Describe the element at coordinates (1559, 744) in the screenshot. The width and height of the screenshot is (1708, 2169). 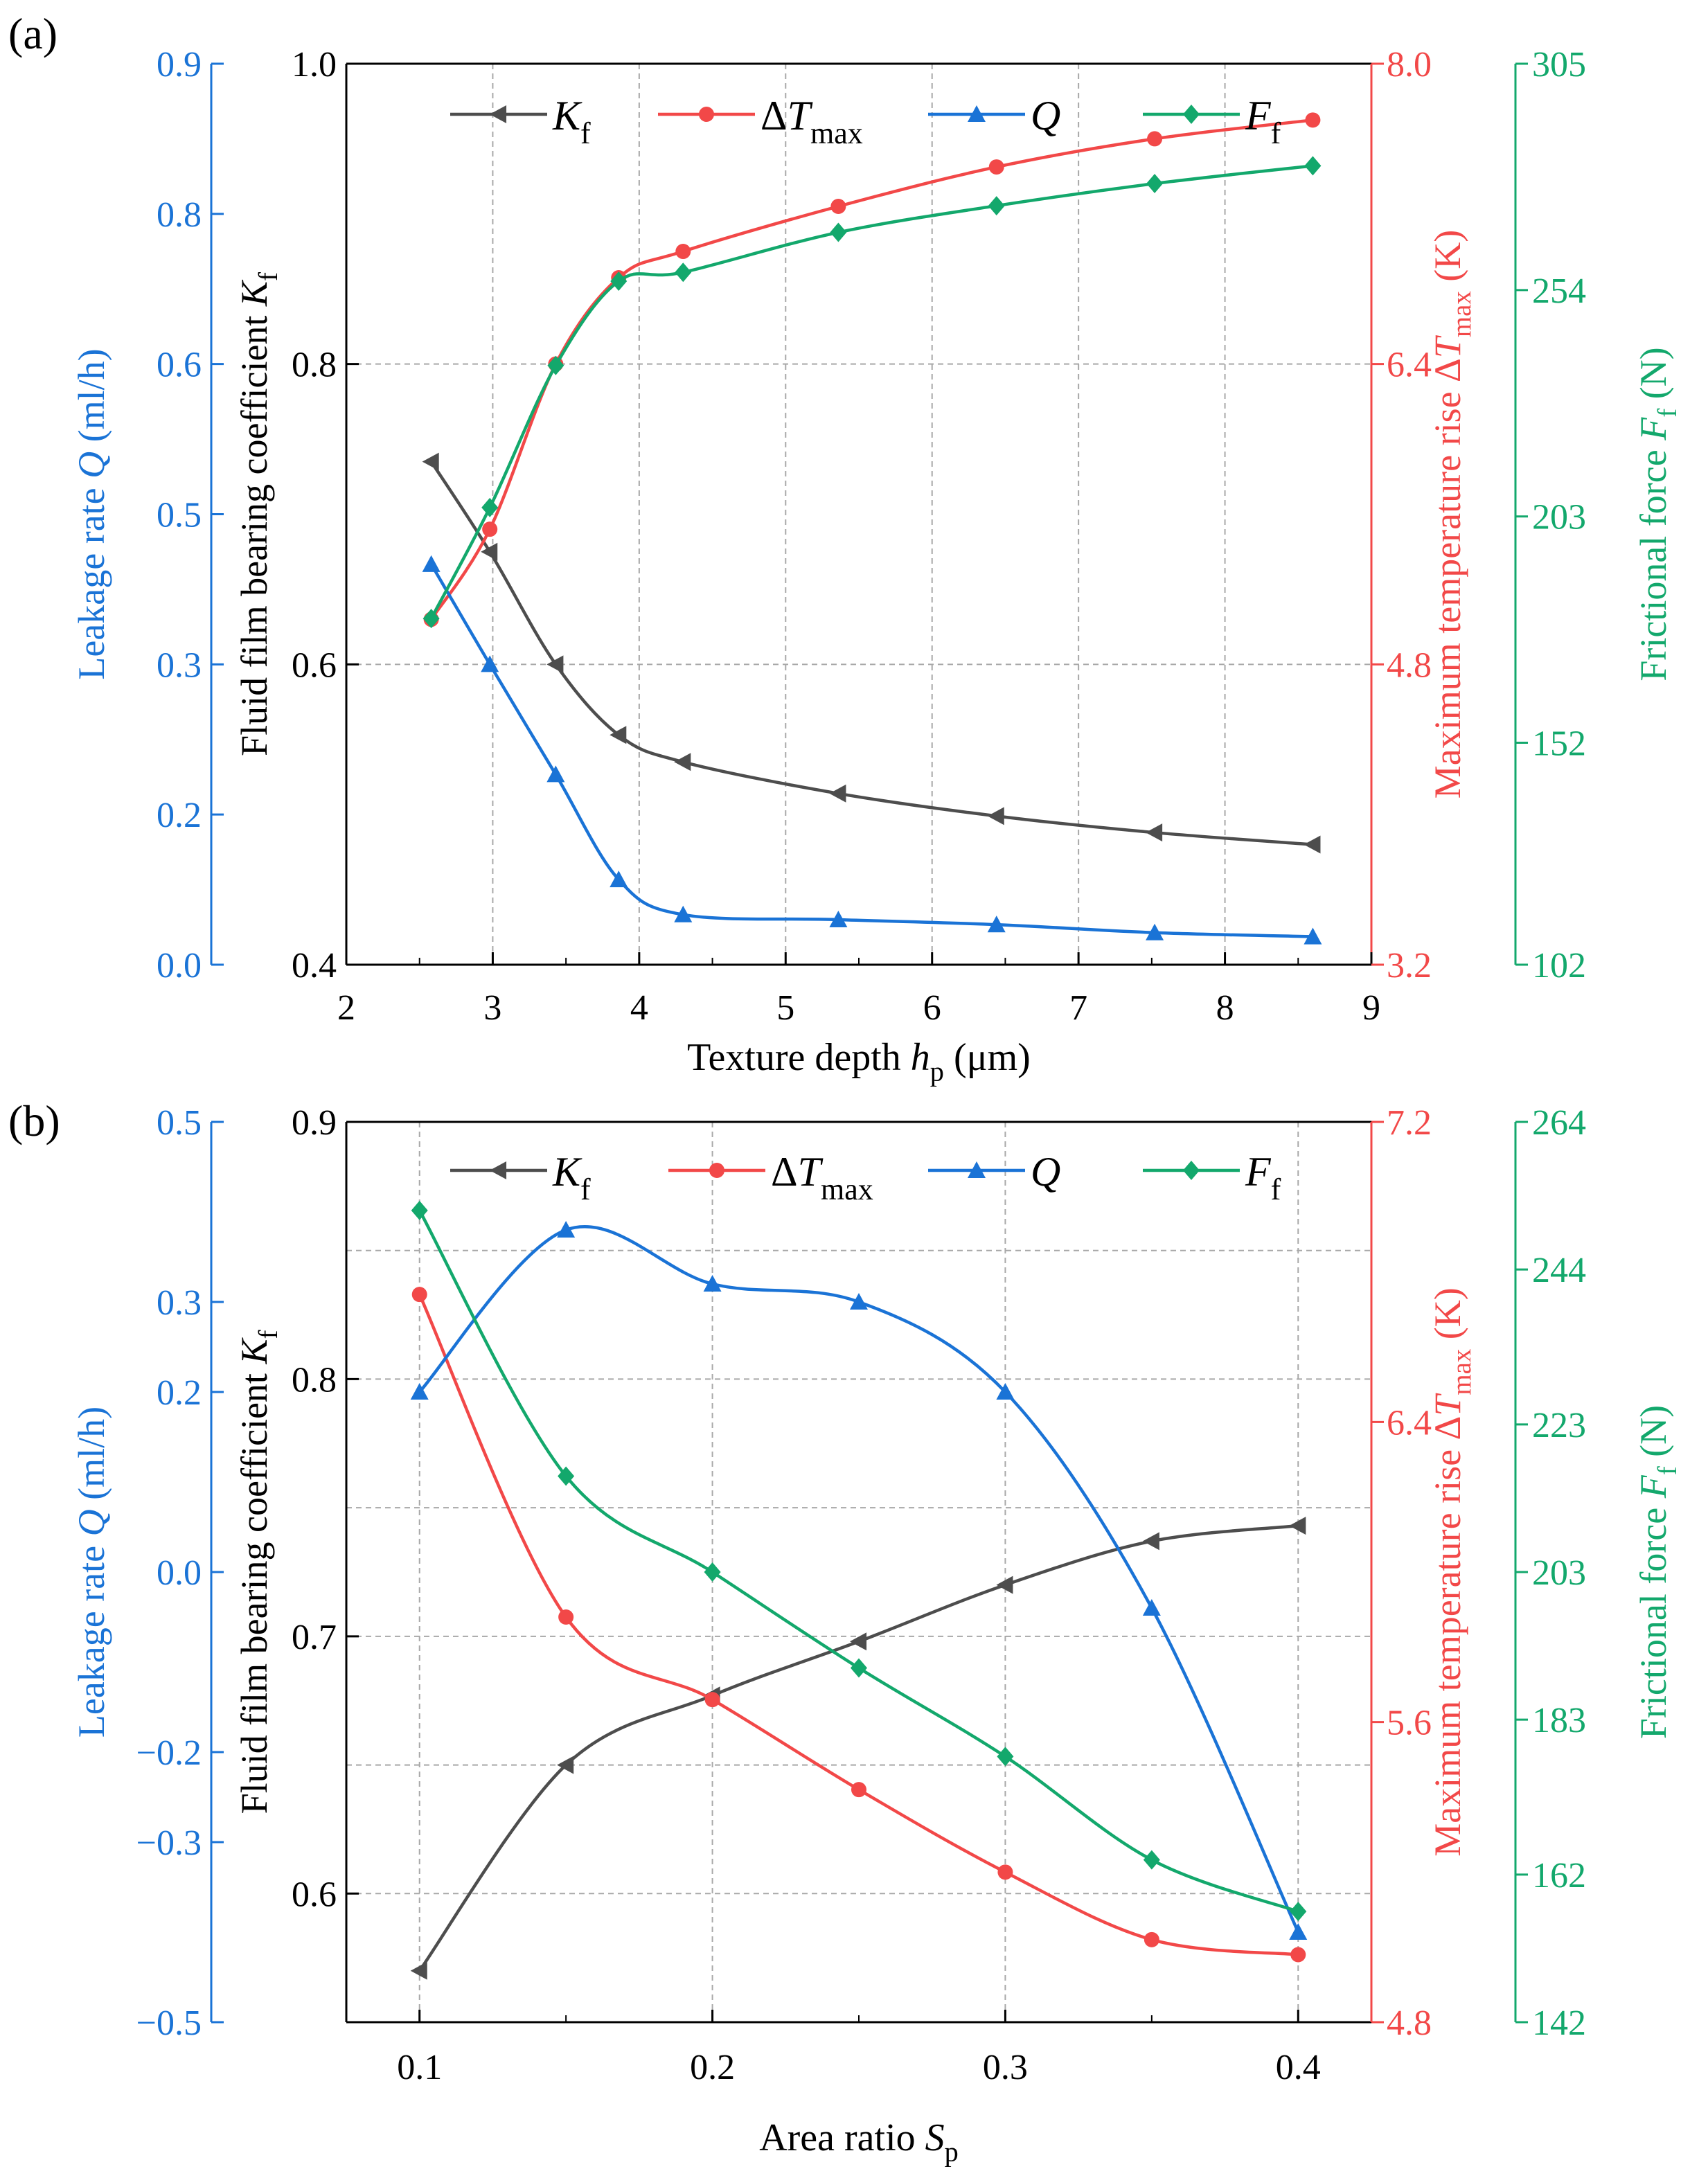
I see `ff-tick-label: 152` at that location.